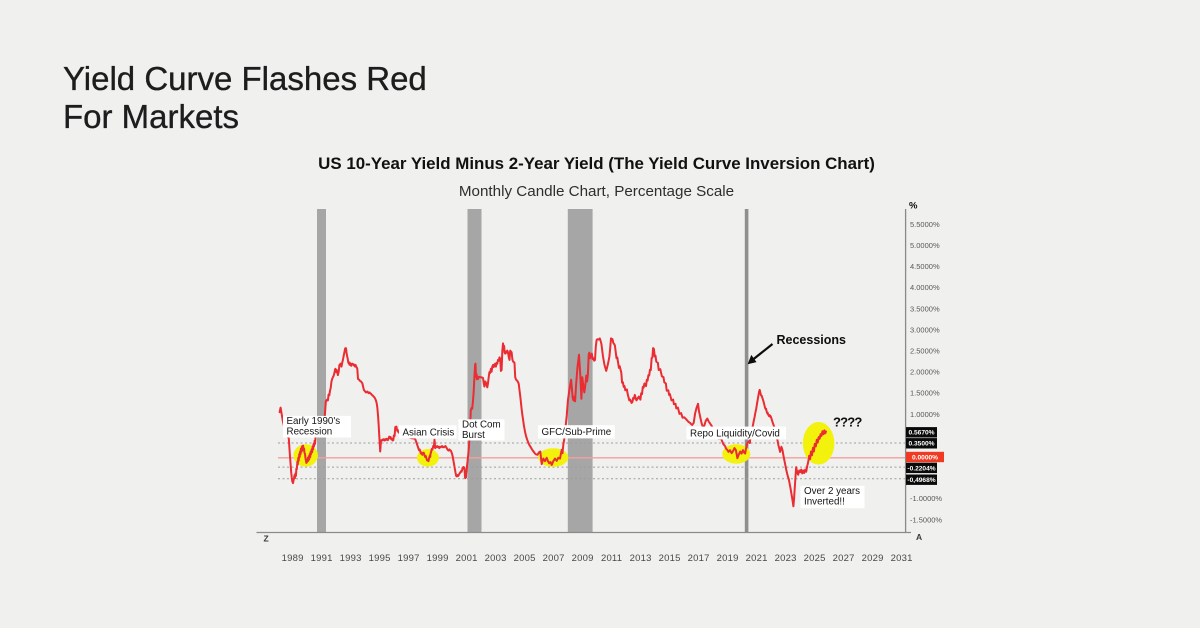 The image size is (1200, 628). Describe the element at coordinates (429, 432) in the screenshot. I see `svg-text: Asian Crisis` at that location.